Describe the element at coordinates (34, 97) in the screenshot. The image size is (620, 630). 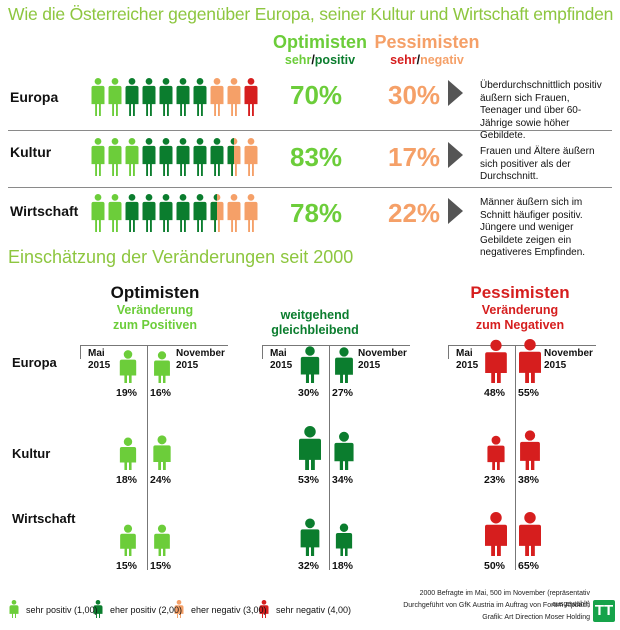
I see `row-label-europa: Europa` at that location.